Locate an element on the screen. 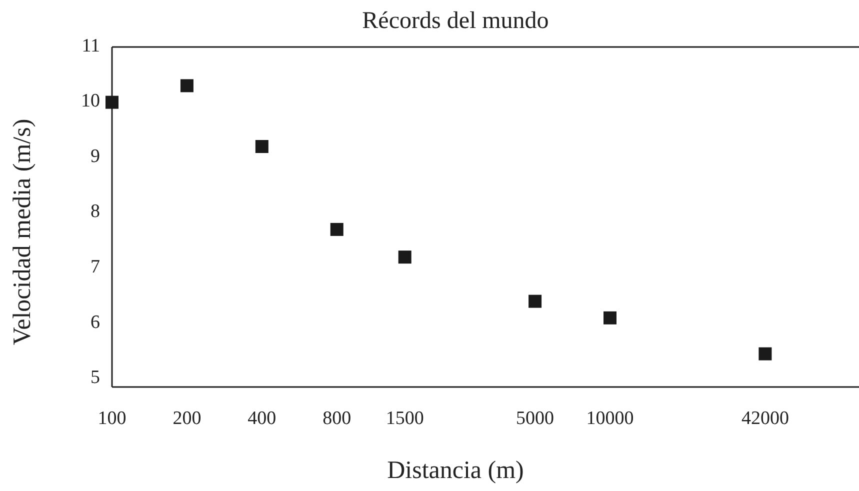 Image resolution: width=859 pixels, height=491 pixels. chart-title: Récords del mundo is located at coordinates (455, 21).